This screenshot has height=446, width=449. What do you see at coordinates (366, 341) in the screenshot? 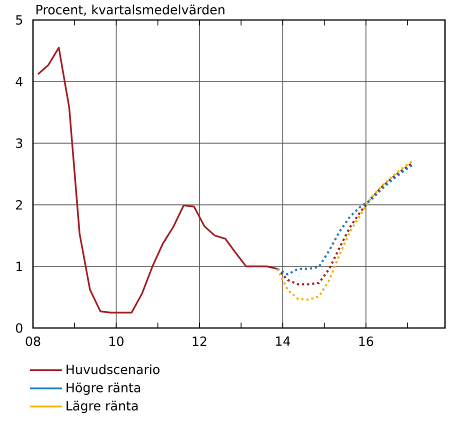
I see `x-tick-label: 16` at bounding box center [366, 341].